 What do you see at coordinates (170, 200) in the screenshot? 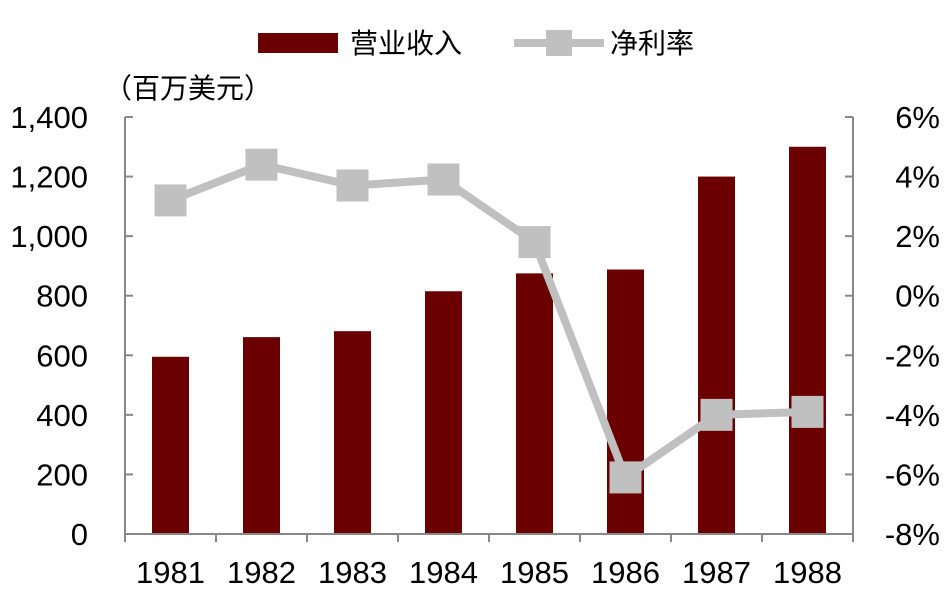
I see `net-margin-marker-1981` at bounding box center [170, 200].